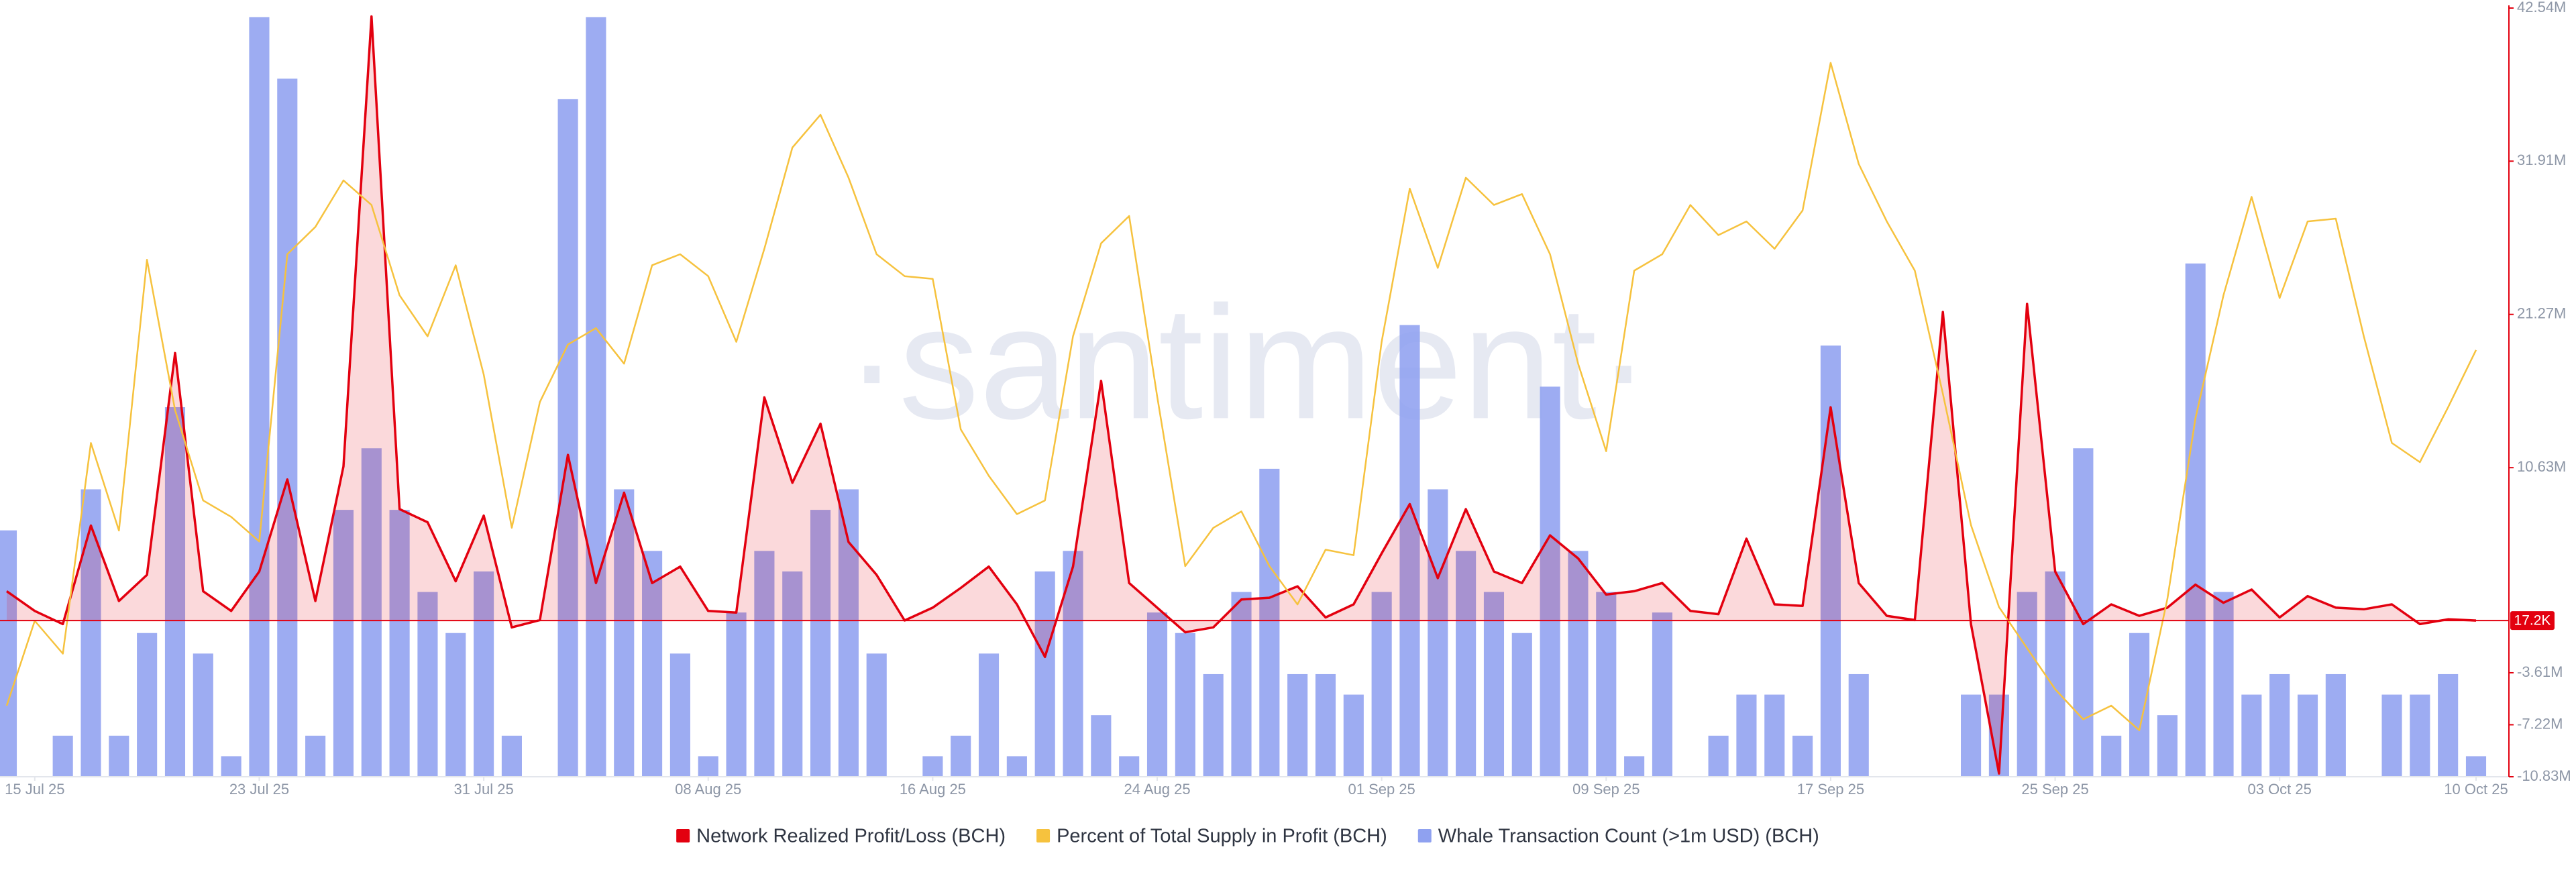 Image resolution: width=2576 pixels, height=872 pixels. Describe the element at coordinates (34, 790) in the screenshot. I see `x-tick-label: 15 Jul 25` at that location.